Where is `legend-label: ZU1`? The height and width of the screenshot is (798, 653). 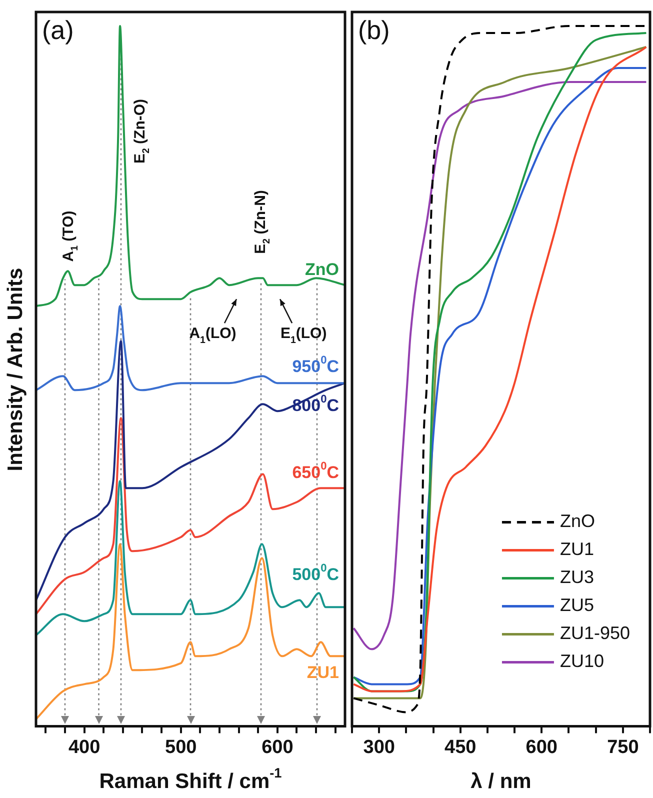
legend-label: ZU1 is located at coordinates (577, 549).